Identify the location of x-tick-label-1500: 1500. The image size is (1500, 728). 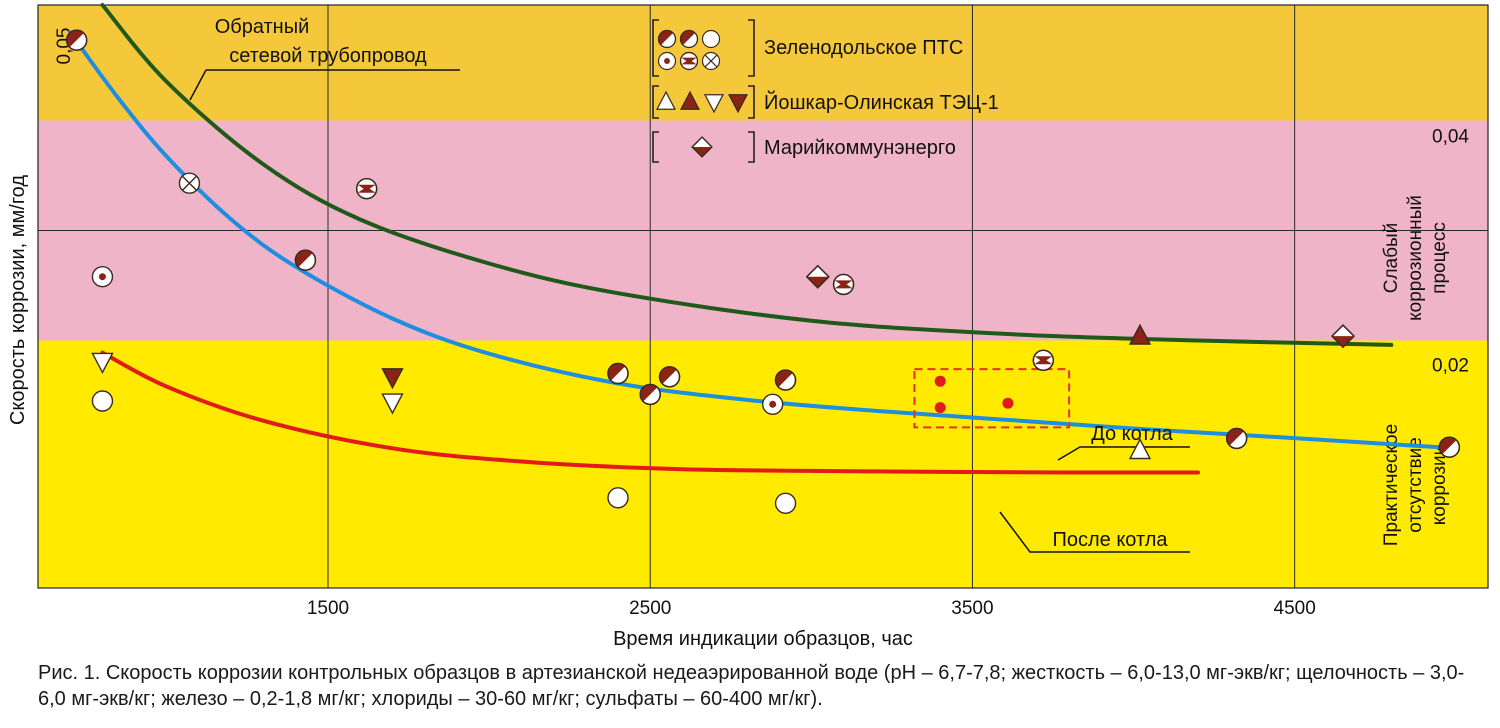
(328, 608).